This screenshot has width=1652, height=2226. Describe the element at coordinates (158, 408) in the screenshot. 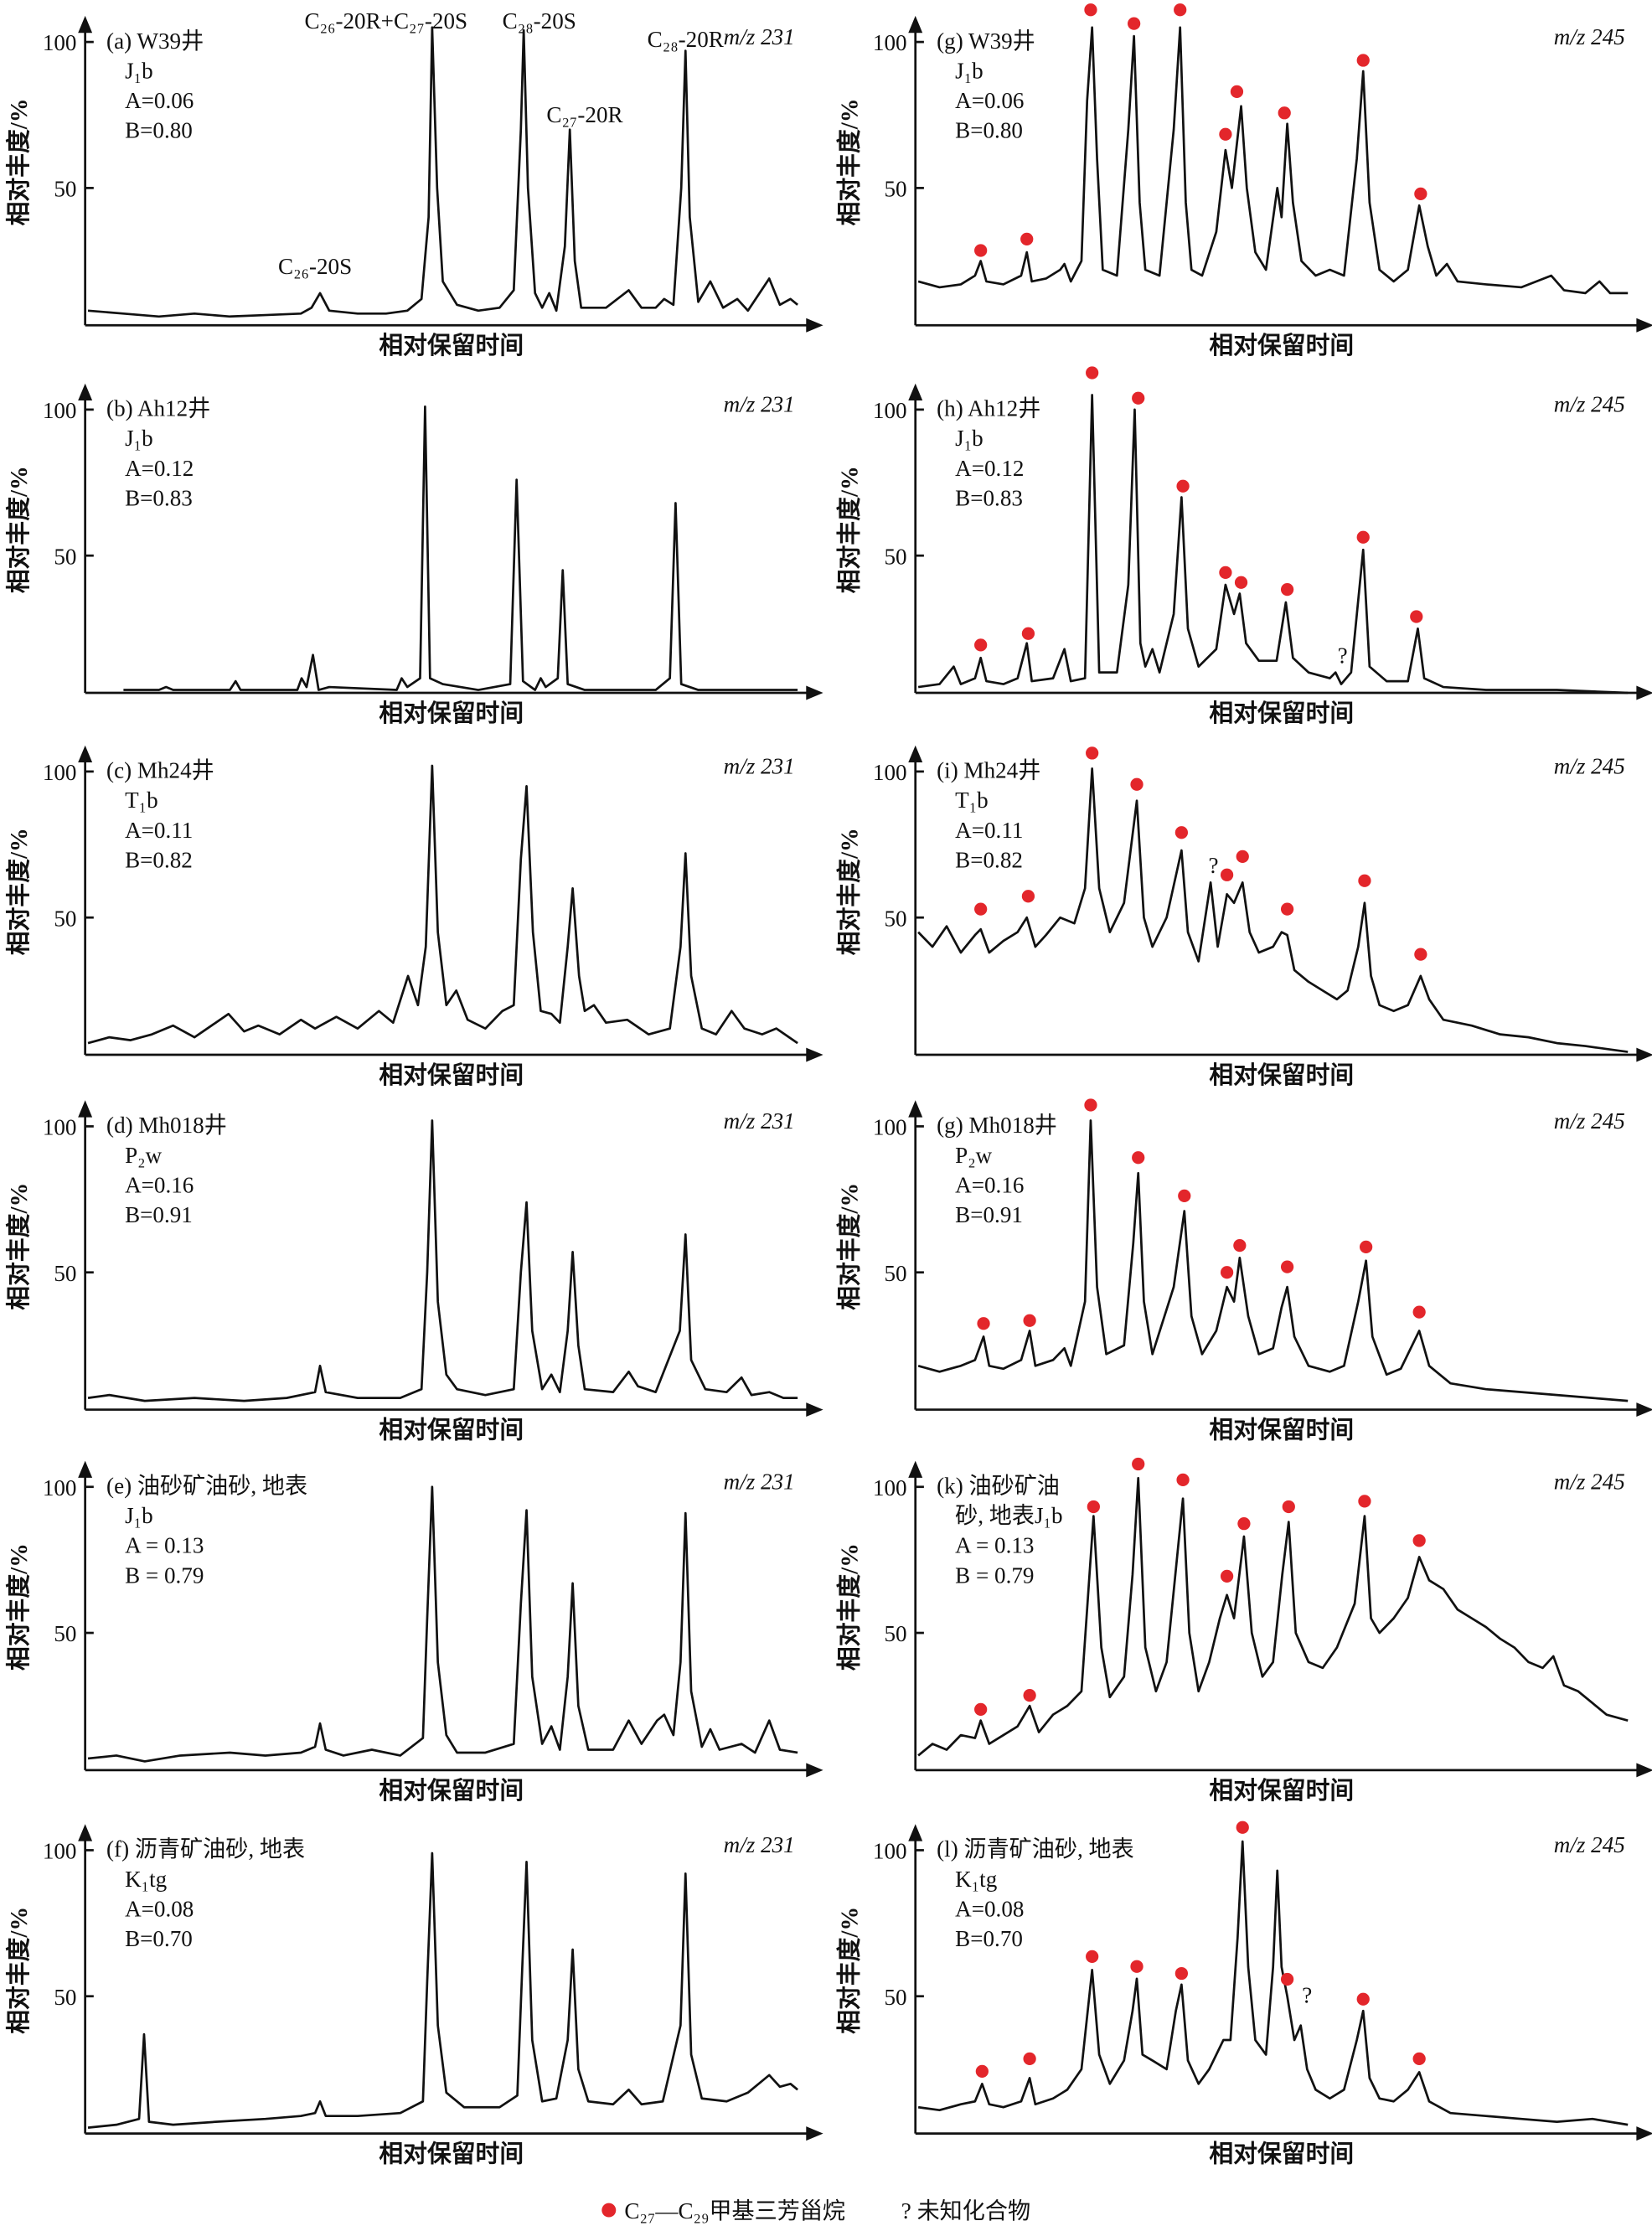

I see `sample-info: (b) Ah12井` at that location.